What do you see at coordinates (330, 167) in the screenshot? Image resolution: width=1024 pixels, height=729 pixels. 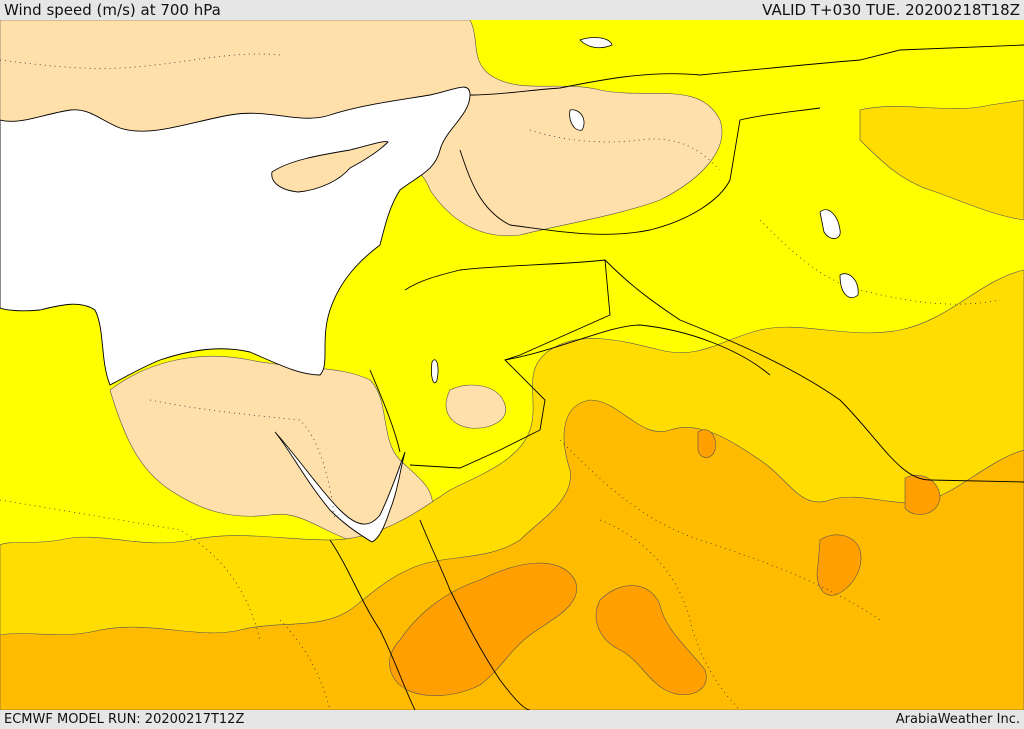 I see `island-cyprus` at bounding box center [330, 167].